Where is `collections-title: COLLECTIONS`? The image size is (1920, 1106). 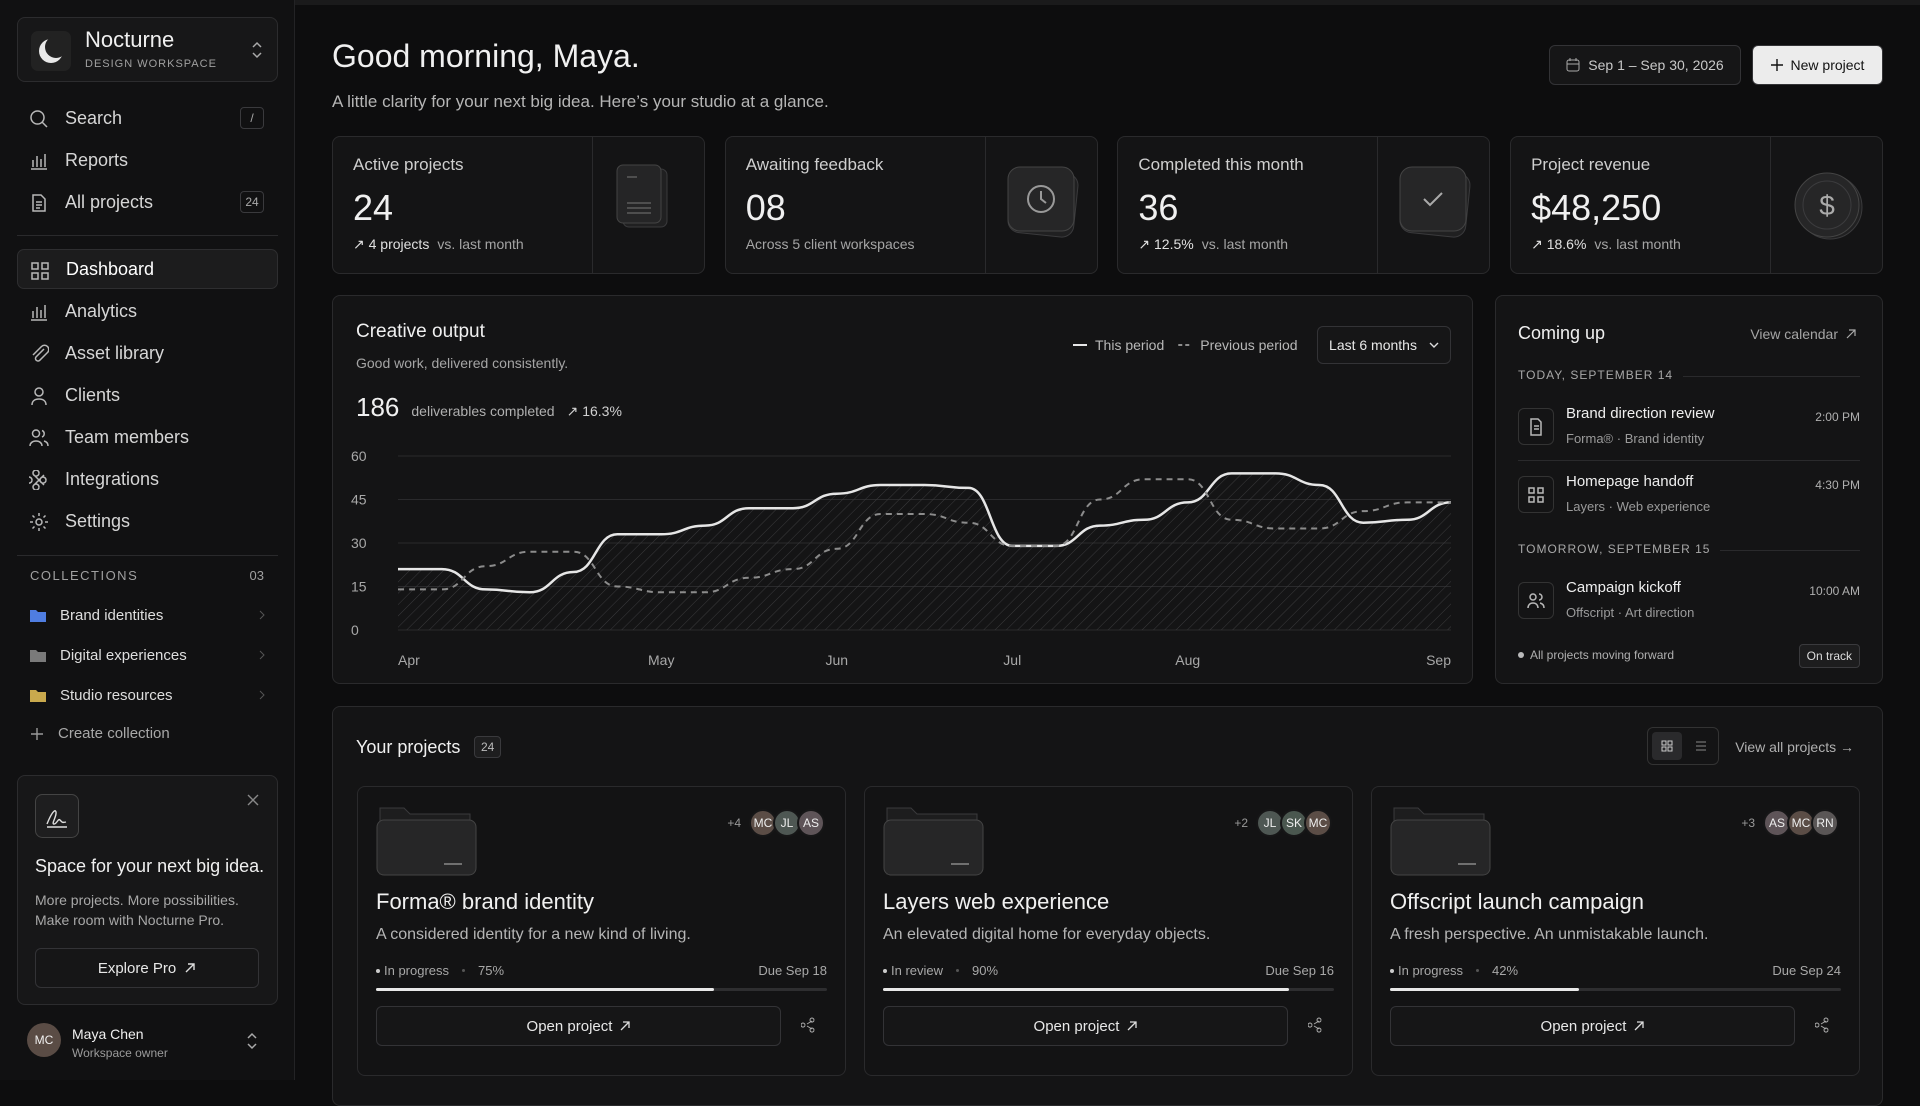 collections-title: COLLECTIONS is located at coordinates (84, 575).